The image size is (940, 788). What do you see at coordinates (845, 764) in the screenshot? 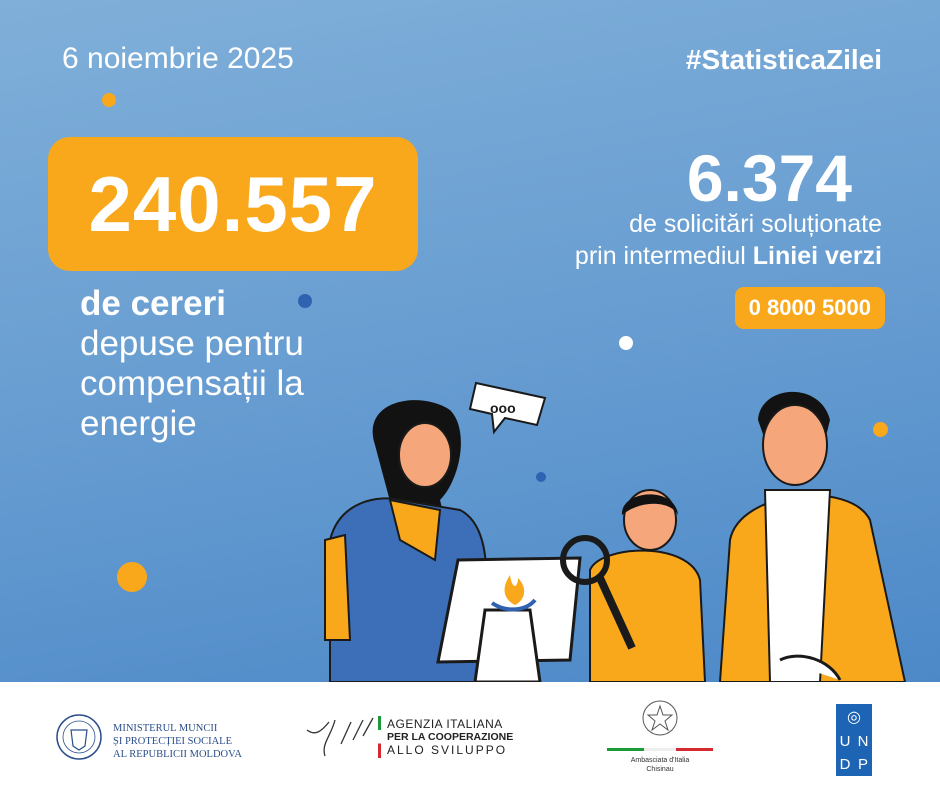
I see `undp-letter: D` at bounding box center [845, 764].